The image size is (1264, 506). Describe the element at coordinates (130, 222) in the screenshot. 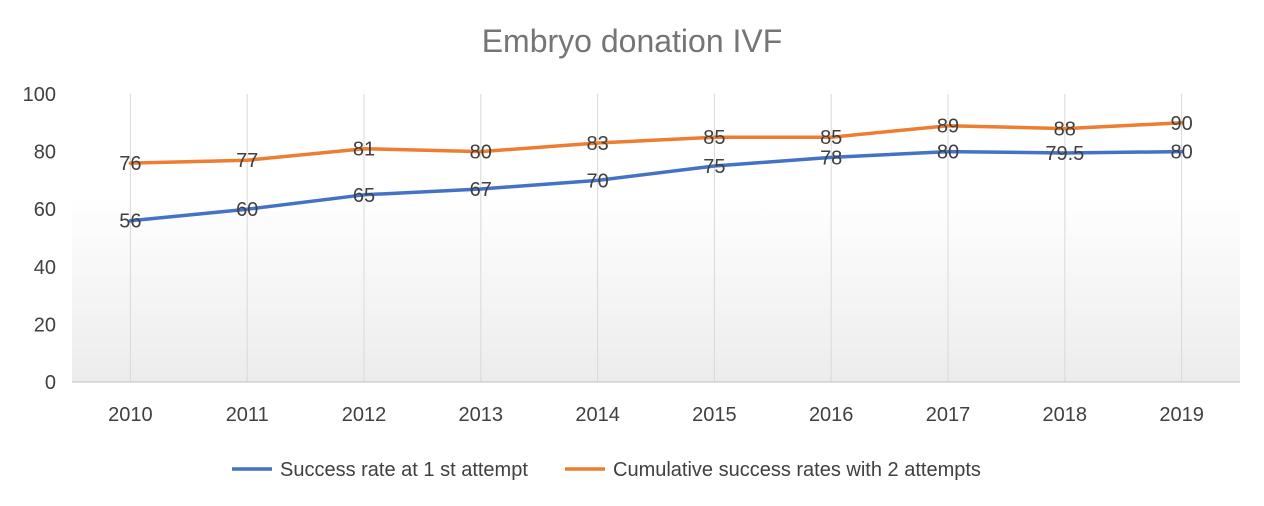

I see `data-label: 56` at that location.